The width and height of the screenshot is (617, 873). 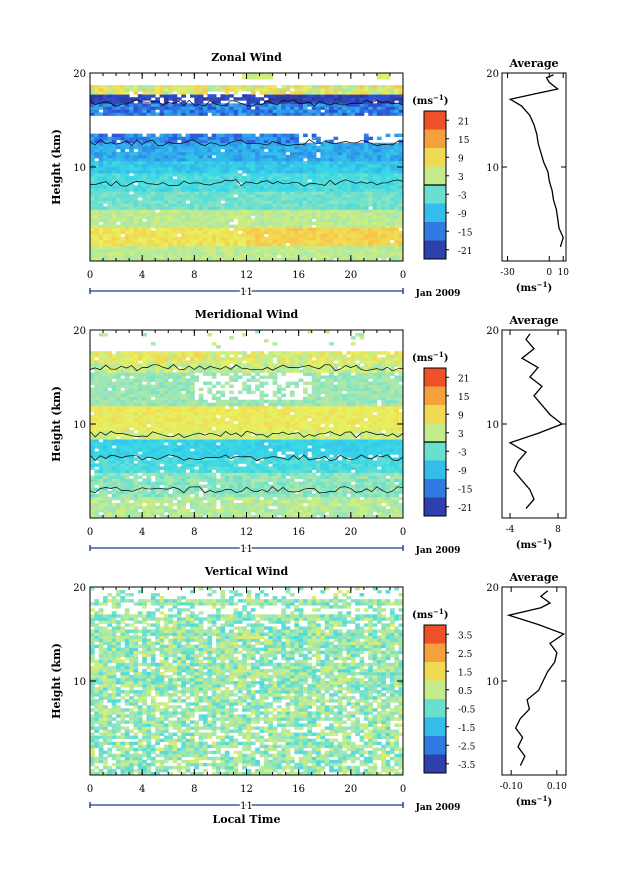 What do you see at coordinates (492, 168) in the screenshot?
I see `profile-y-tick-label: 10` at bounding box center [492, 168].